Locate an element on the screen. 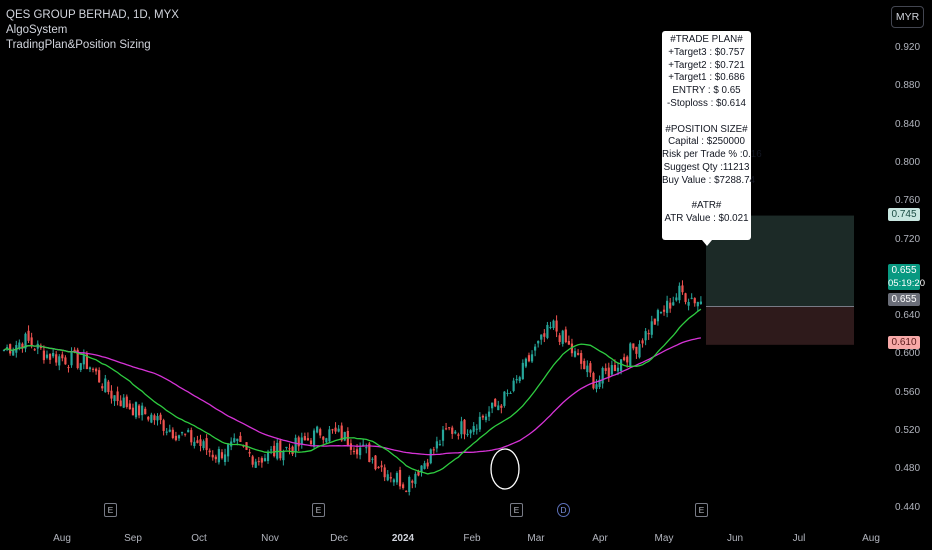 Image resolution: width=932 pixels, height=550 pixels. indicator-algosystem: AlgoSystem is located at coordinates (37, 30).